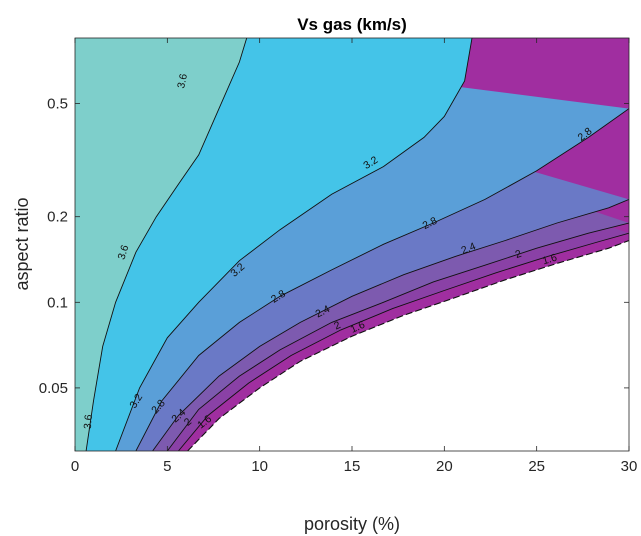 The height and width of the screenshot is (536, 641). What do you see at coordinates (57, 217) in the screenshot?
I see `y-tick-label: 0.2` at bounding box center [57, 217].